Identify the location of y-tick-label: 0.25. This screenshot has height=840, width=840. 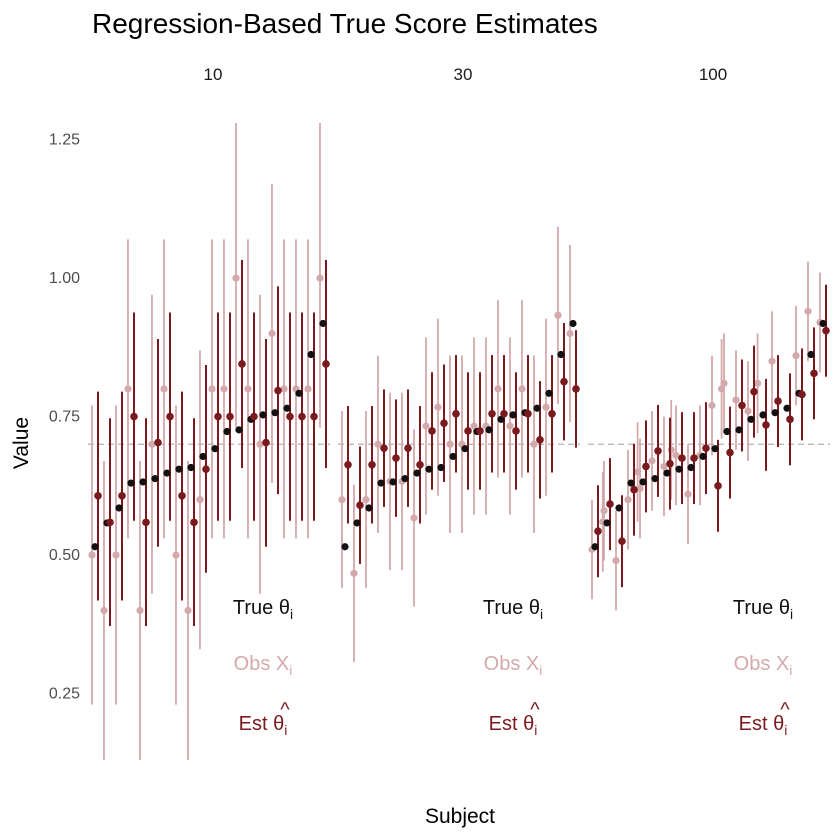
(64, 694).